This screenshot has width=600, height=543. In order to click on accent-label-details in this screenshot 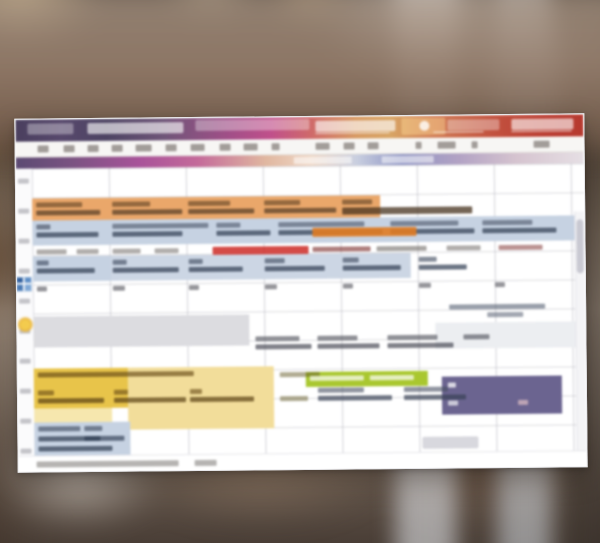, I will do `click(407, 159)`.